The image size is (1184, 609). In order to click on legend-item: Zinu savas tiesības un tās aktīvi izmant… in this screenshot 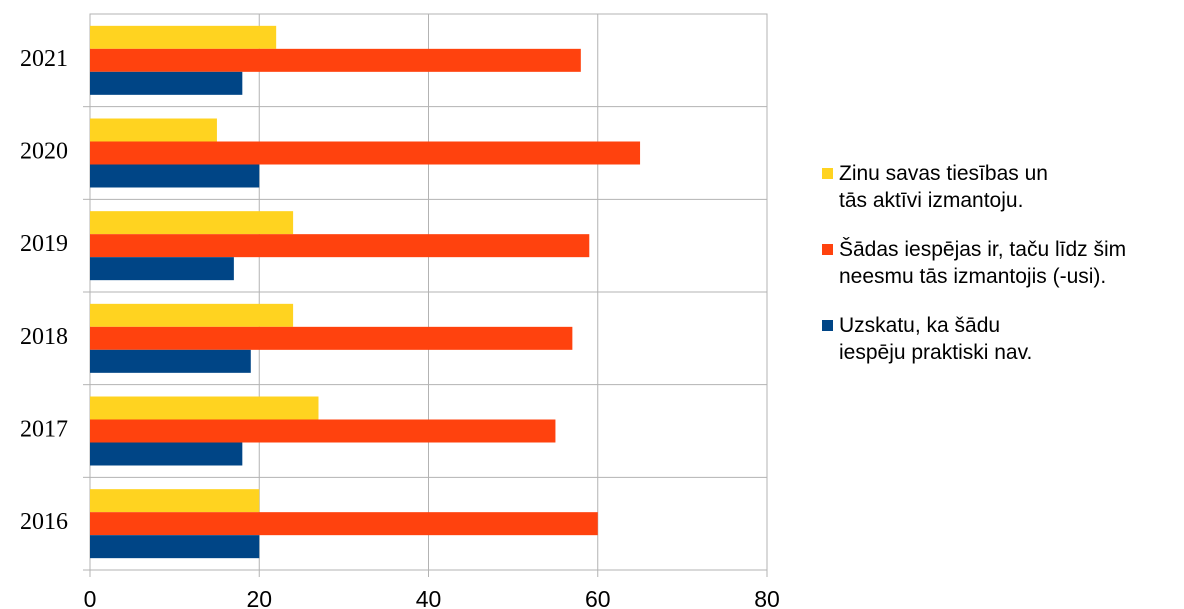, I will do `click(1002, 187)`.